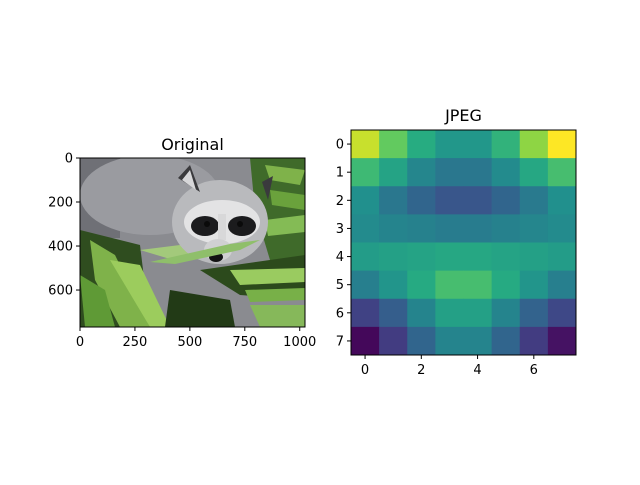  What do you see at coordinates (60, 247) in the screenshot?
I see `original-ytick-label: 400` at bounding box center [60, 247].